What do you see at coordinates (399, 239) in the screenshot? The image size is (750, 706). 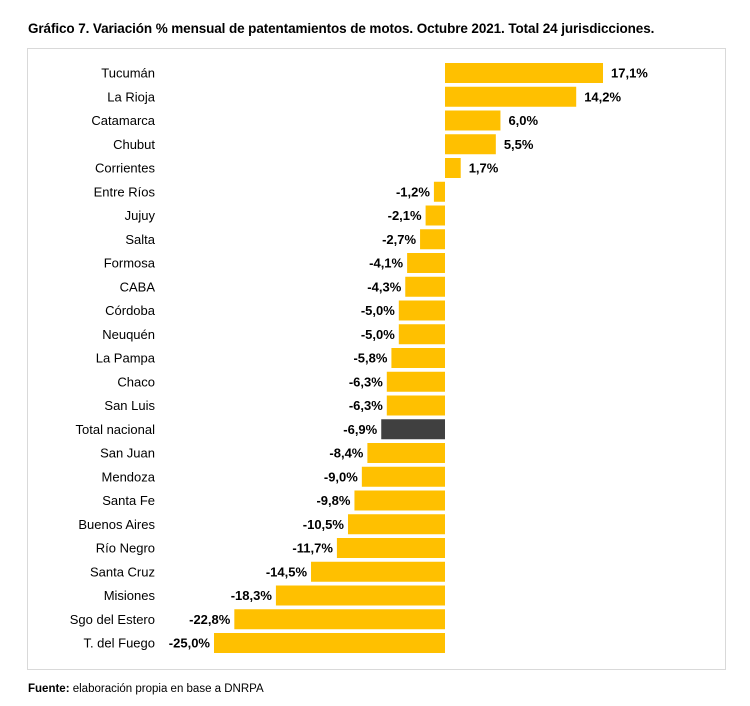 I see `data-label: -2,7%` at bounding box center [399, 239].